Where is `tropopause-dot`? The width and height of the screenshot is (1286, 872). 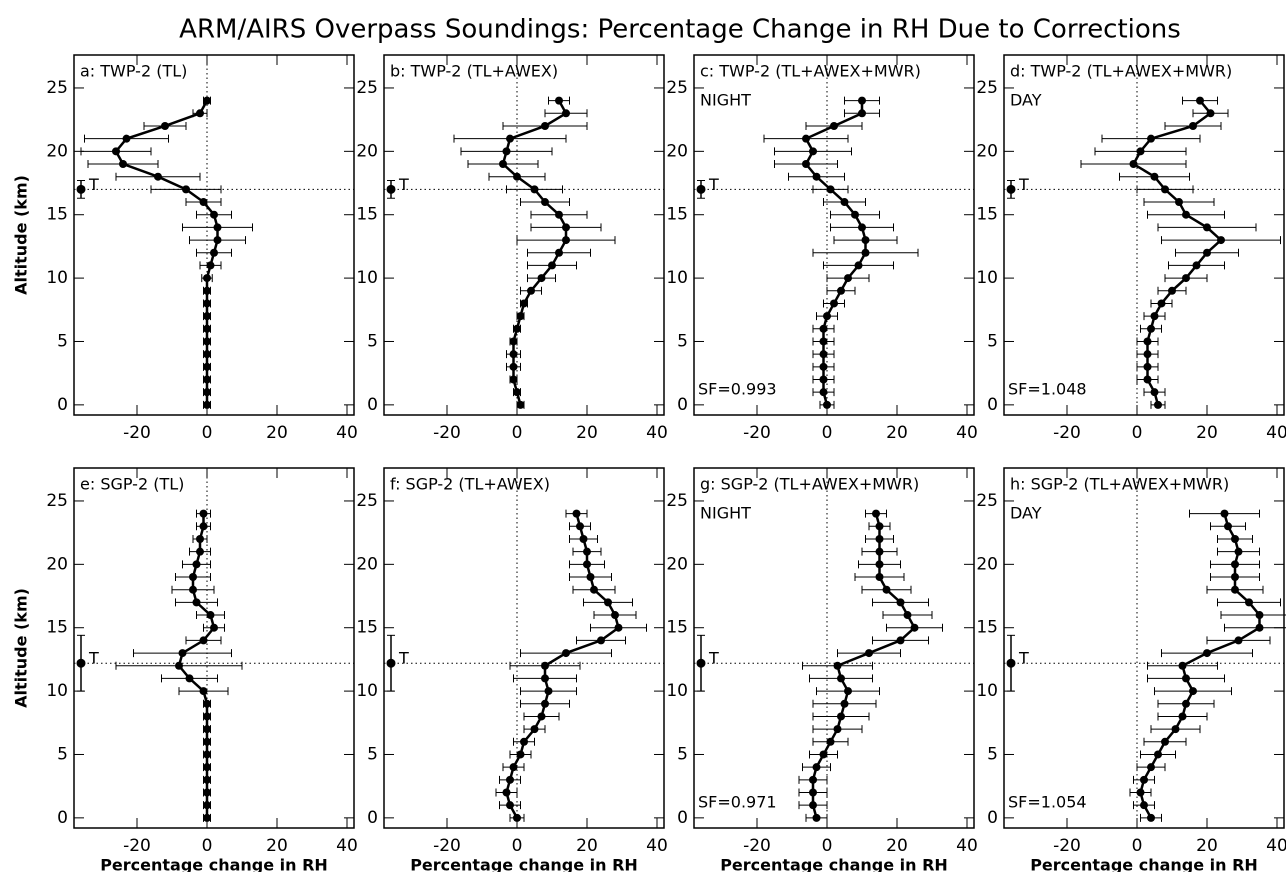 tropopause-dot is located at coordinates (391, 663).